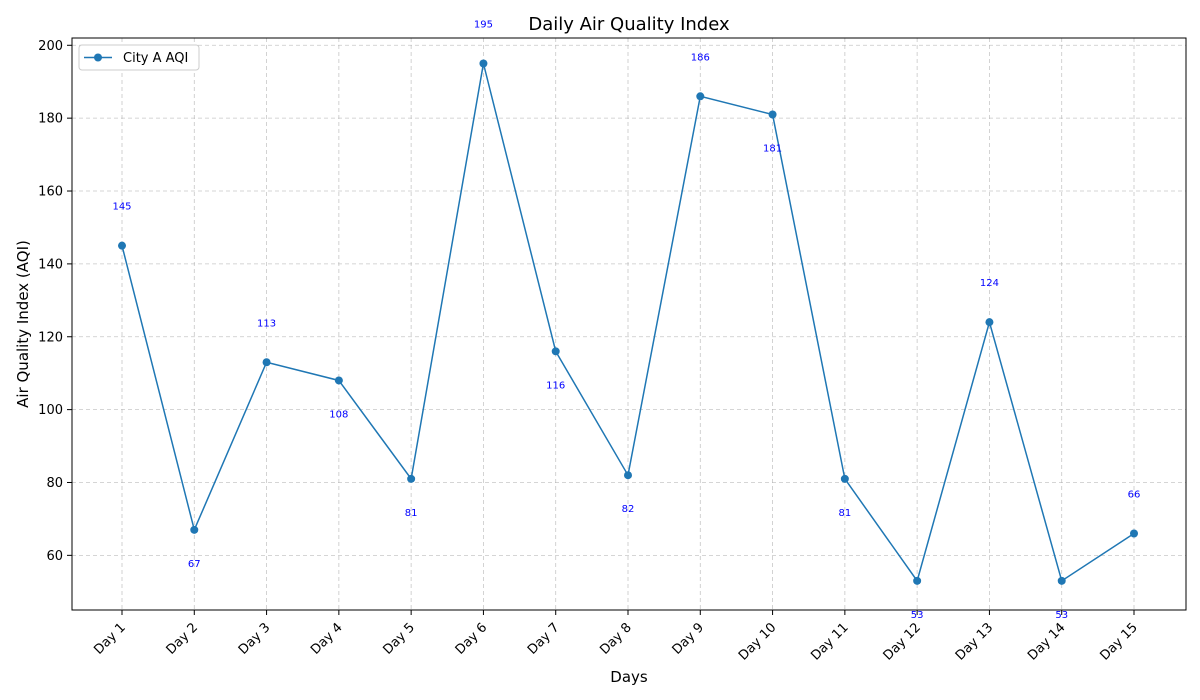 This screenshot has width=1200, height=700. What do you see at coordinates (54, 556) in the screenshot?
I see `y-tick-label: 60` at bounding box center [54, 556].